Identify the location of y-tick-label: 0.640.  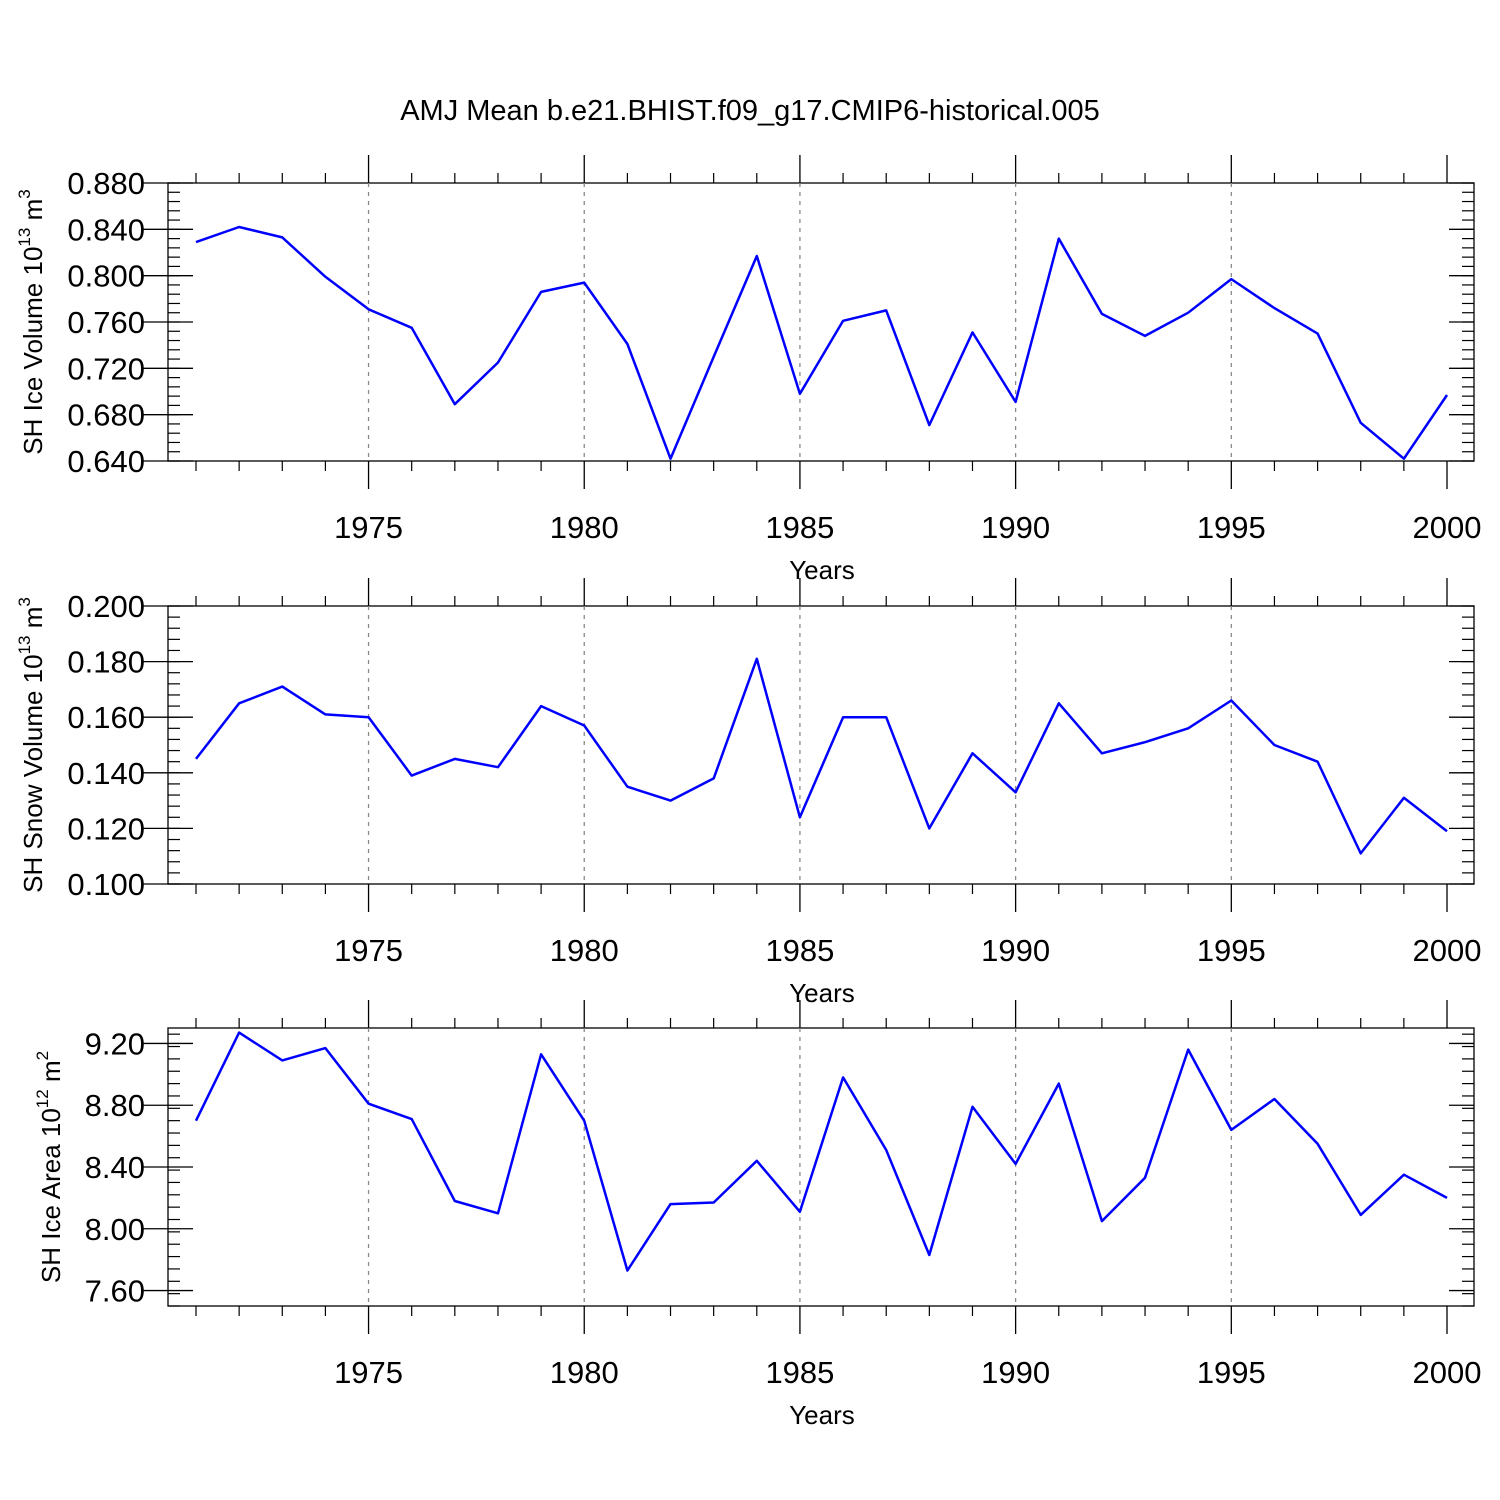
(106, 461).